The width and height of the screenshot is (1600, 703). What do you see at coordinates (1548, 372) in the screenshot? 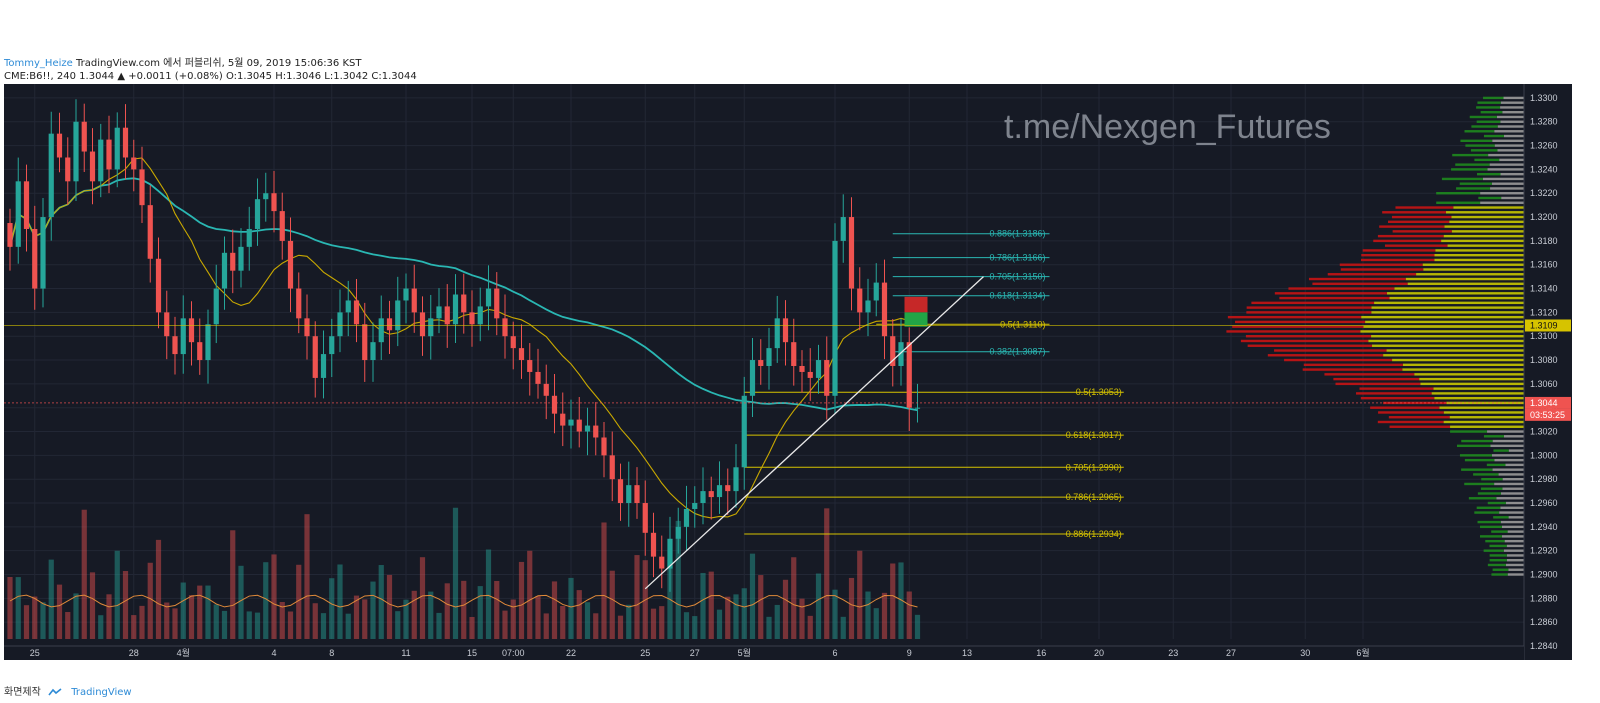
I see `price-axis-bg` at bounding box center [1548, 372].